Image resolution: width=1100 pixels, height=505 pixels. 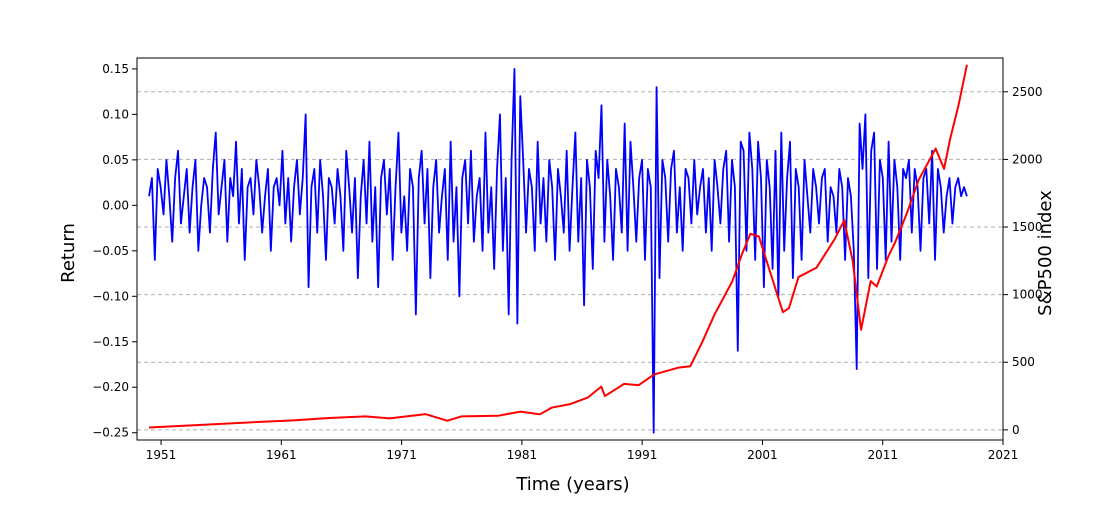 What do you see at coordinates (642, 455) in the screenshot?
I see `x-tick-label: 1991` at bounding box center [642, 455].